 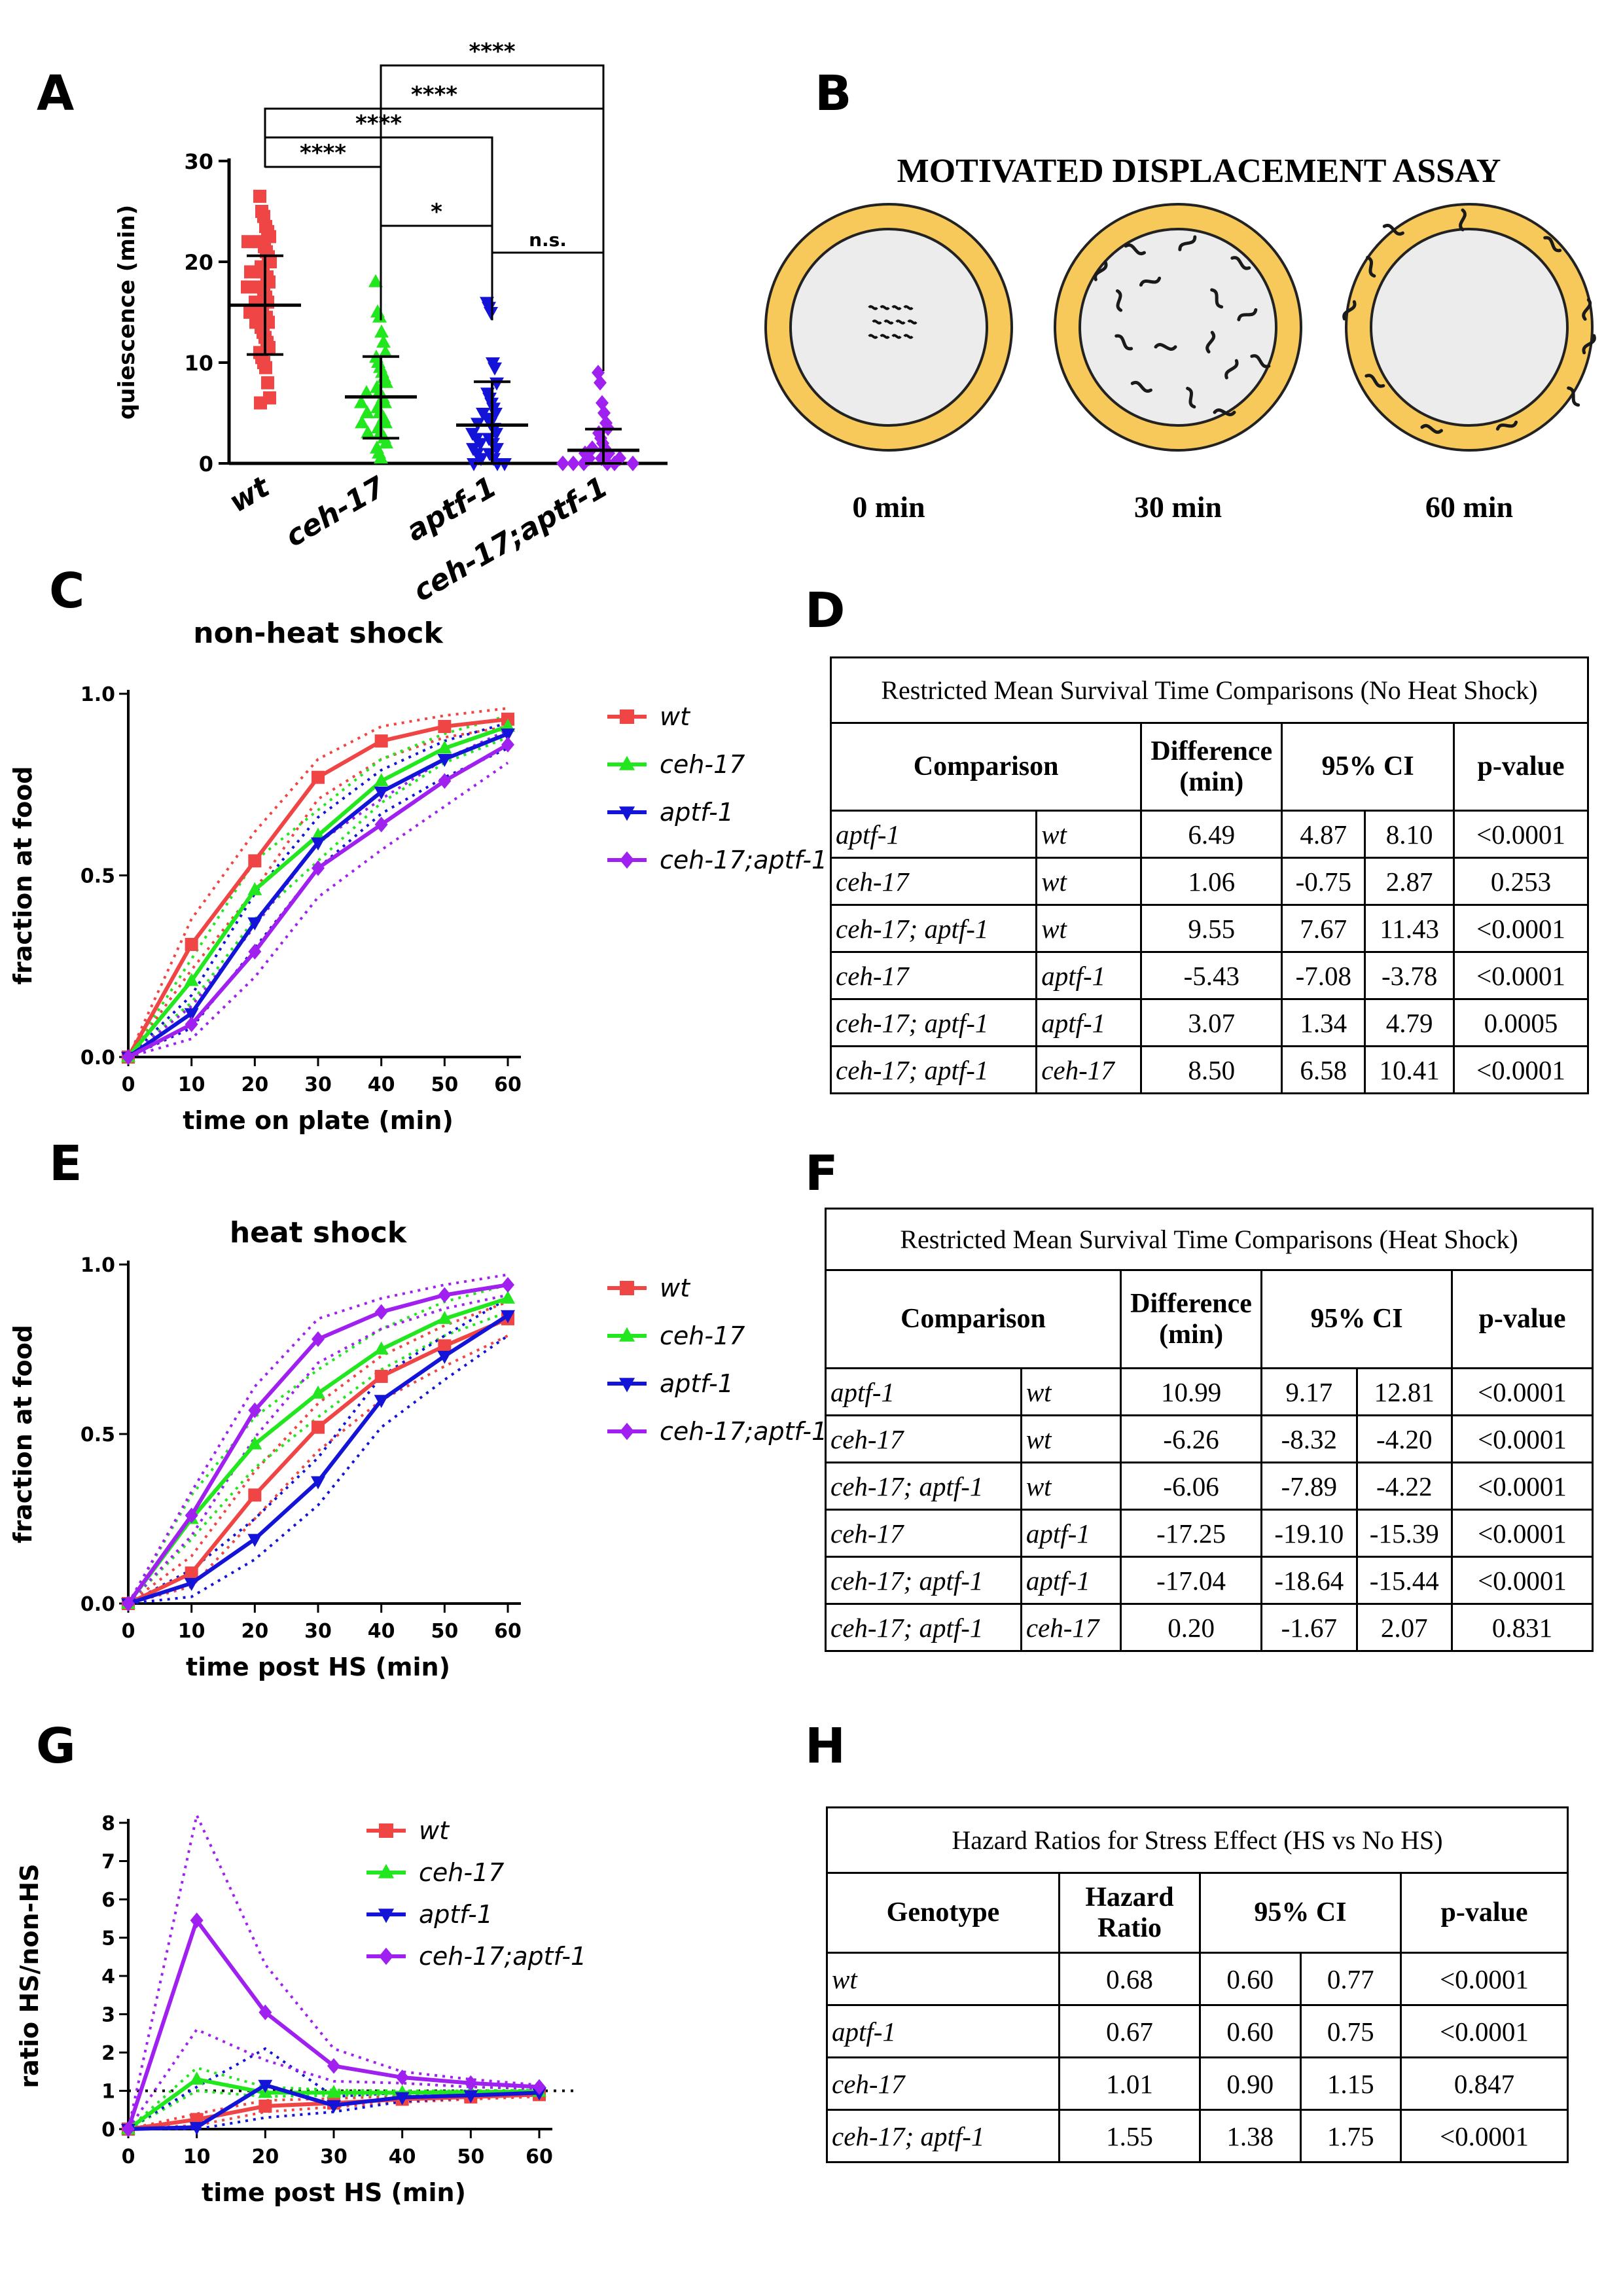 What do you see at coordinates (502, 1956) in the screenshot?
I see `panel-g-legend-label: ceh-17;aptf-1` at bounding box center [502, 1956].